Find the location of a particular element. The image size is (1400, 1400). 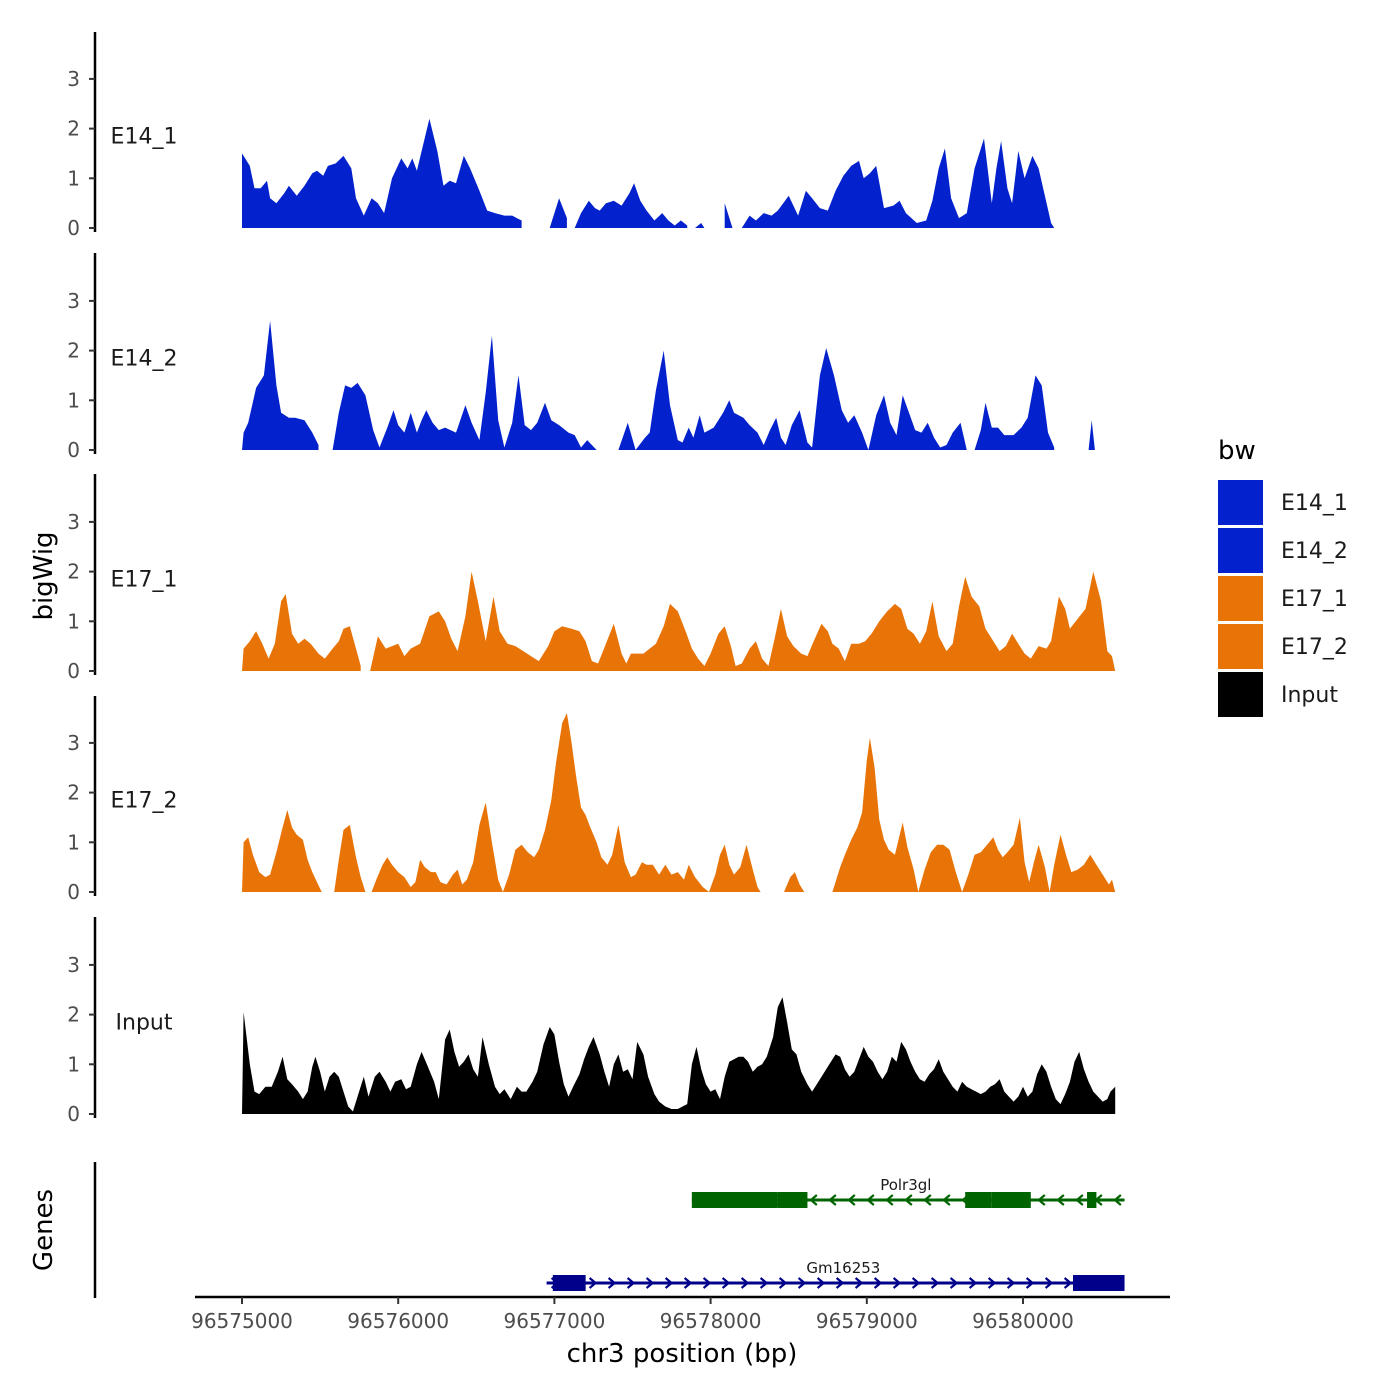

x-tick-label: 96576000 is located at coordinates (398, 1321).